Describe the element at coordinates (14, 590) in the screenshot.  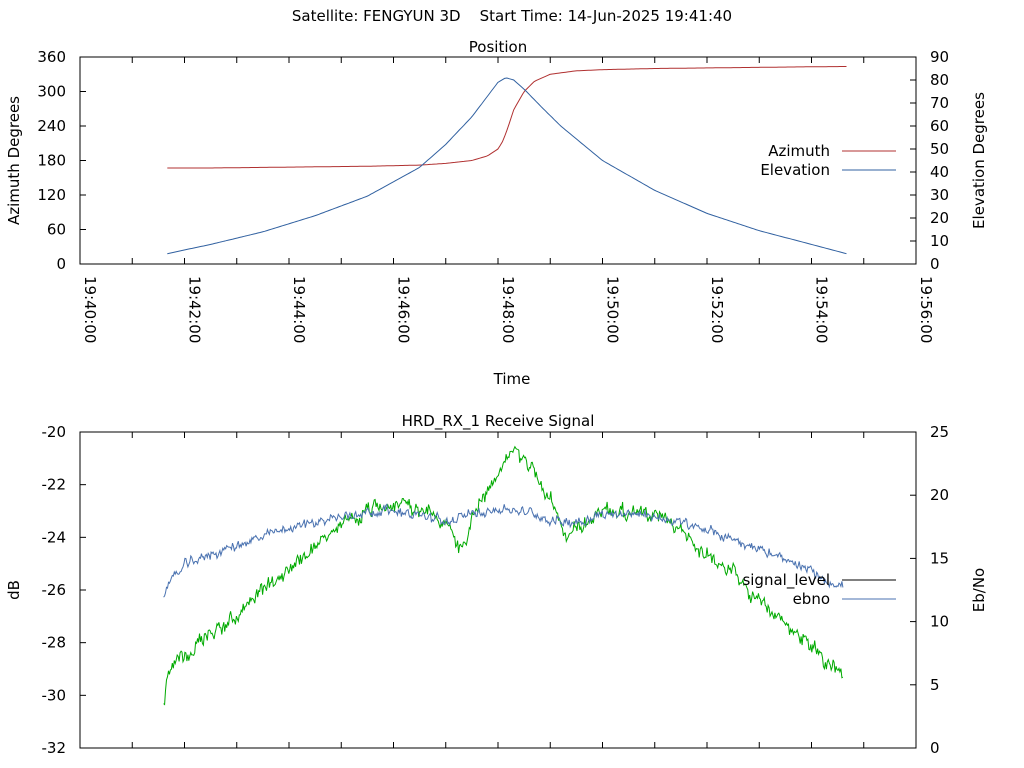
I see `y-axis-label: dB` at that location.